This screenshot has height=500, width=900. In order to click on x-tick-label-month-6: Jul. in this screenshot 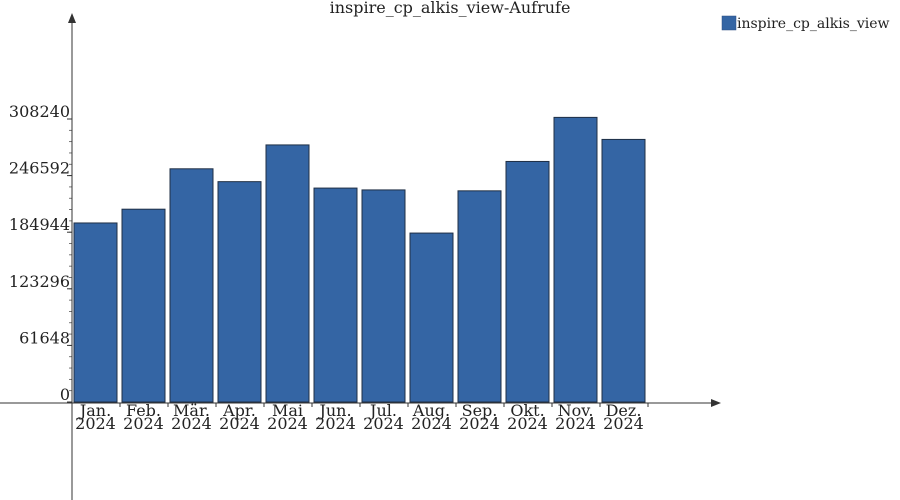, I will do `click(382, 410)`.